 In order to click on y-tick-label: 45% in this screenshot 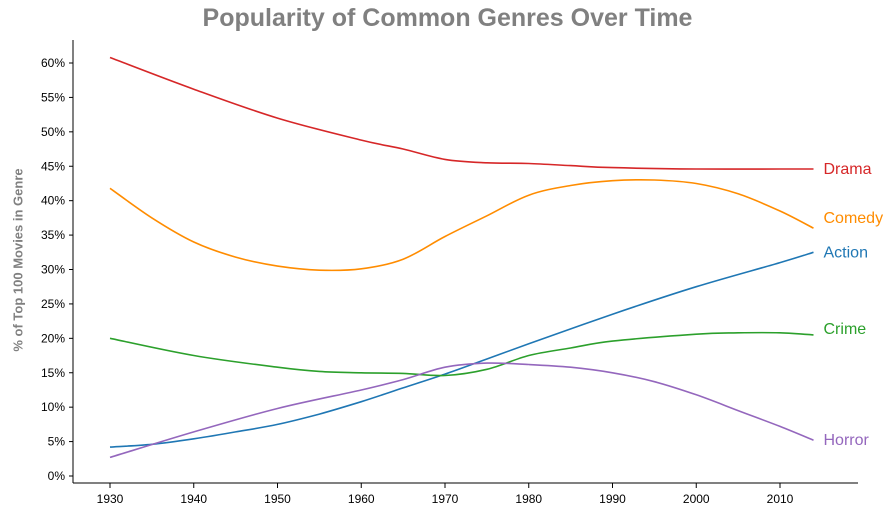, I will do `click(53, 166)`.